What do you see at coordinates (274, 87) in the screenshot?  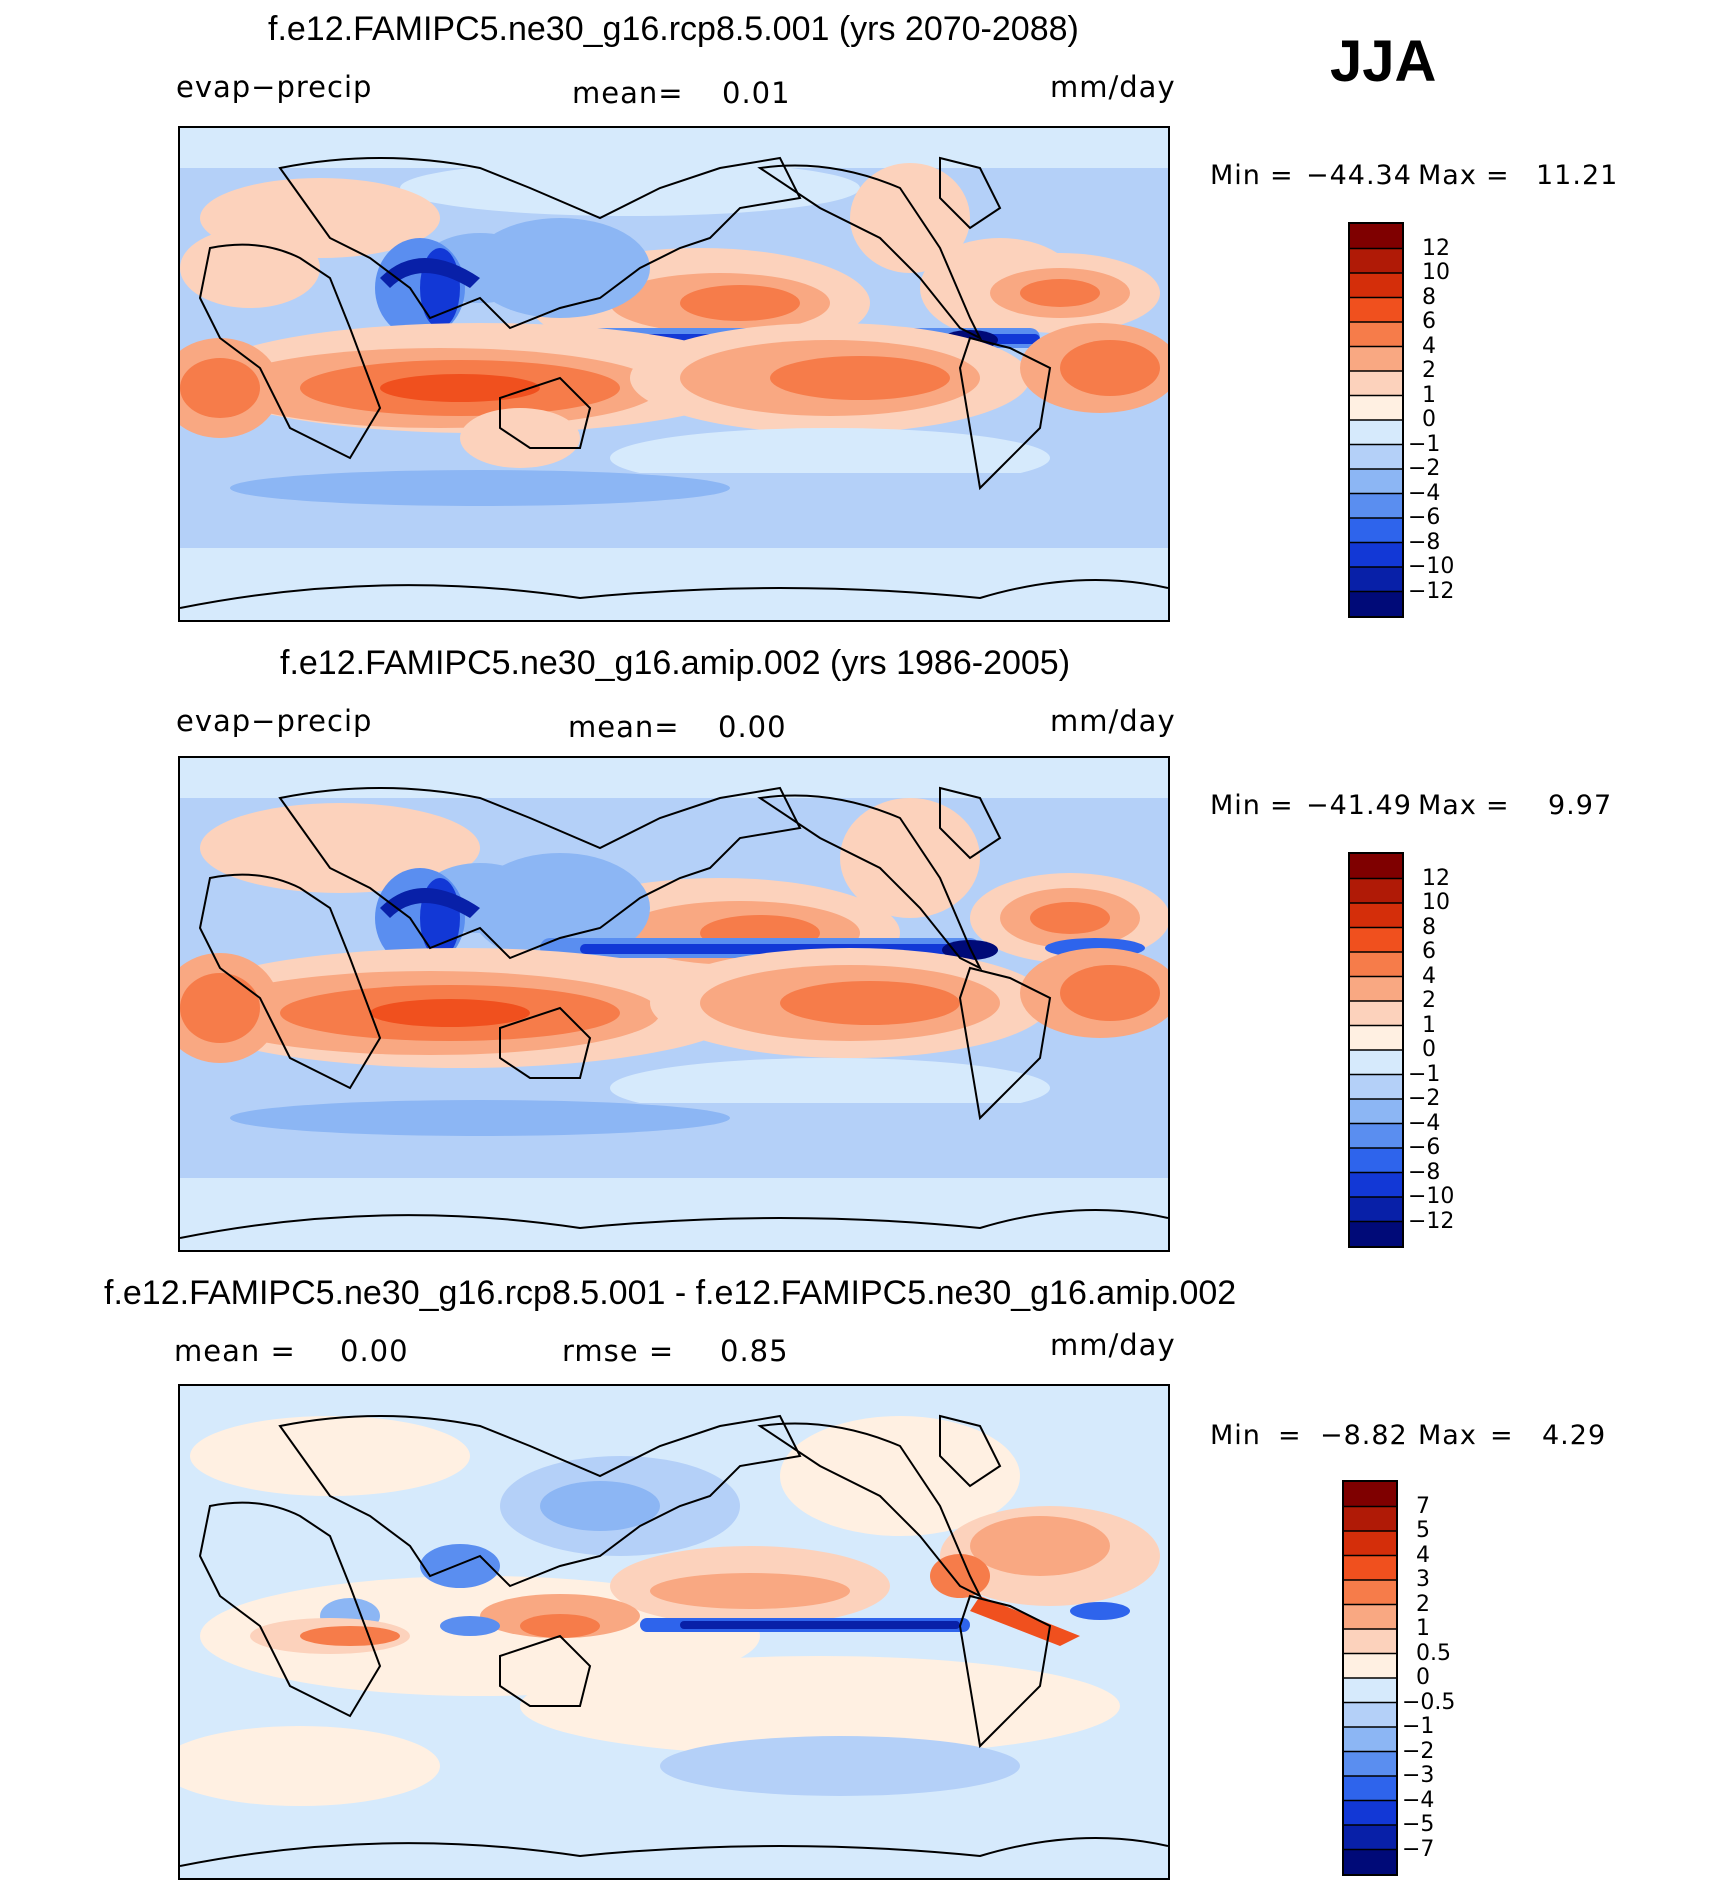 I see `panel1-variable-label: evap−precip` at bounding box center [274, 87].